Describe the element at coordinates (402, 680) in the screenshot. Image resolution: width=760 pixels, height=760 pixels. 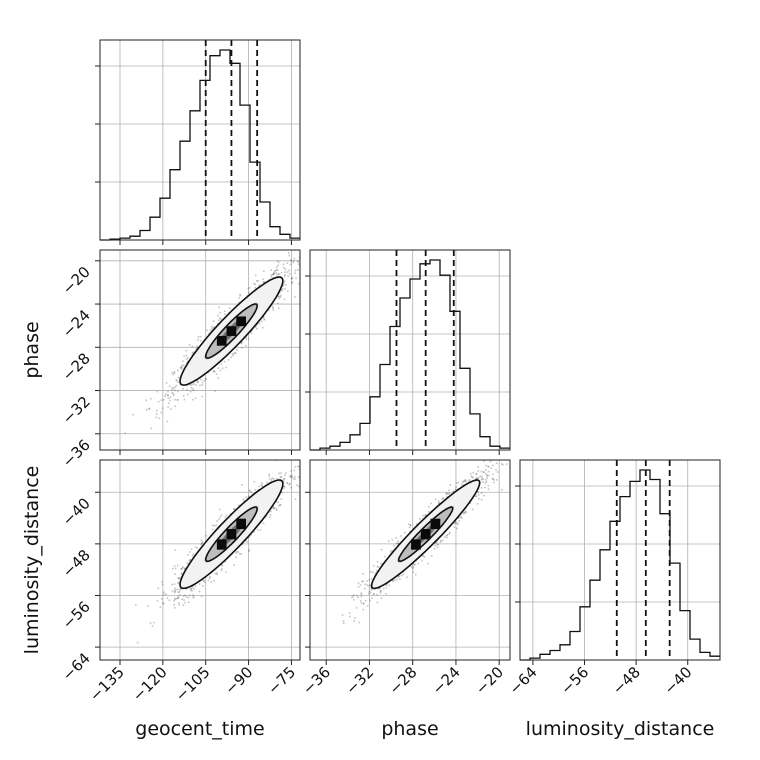
I see `x-tick-label: −28` at that location.